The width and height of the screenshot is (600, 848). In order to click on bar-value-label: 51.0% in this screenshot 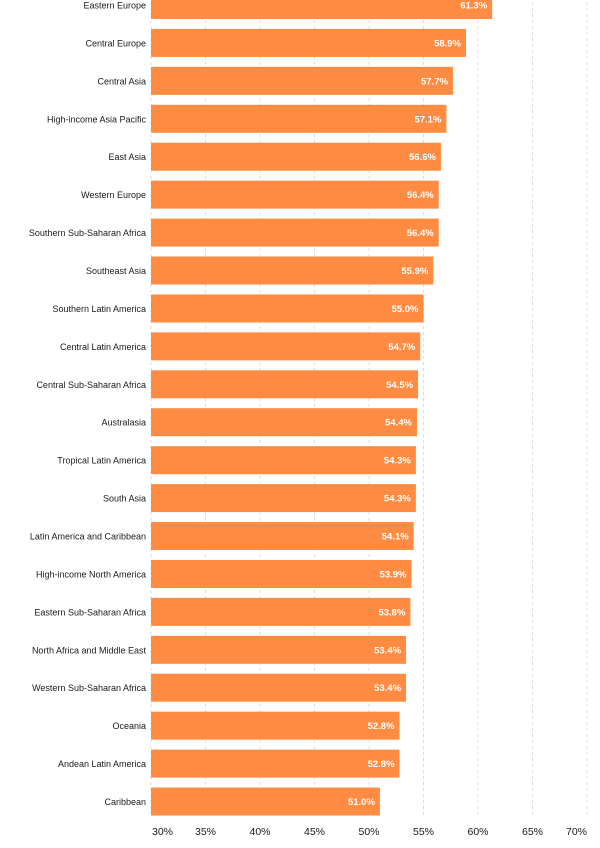, I will do `click(361, 802)`.